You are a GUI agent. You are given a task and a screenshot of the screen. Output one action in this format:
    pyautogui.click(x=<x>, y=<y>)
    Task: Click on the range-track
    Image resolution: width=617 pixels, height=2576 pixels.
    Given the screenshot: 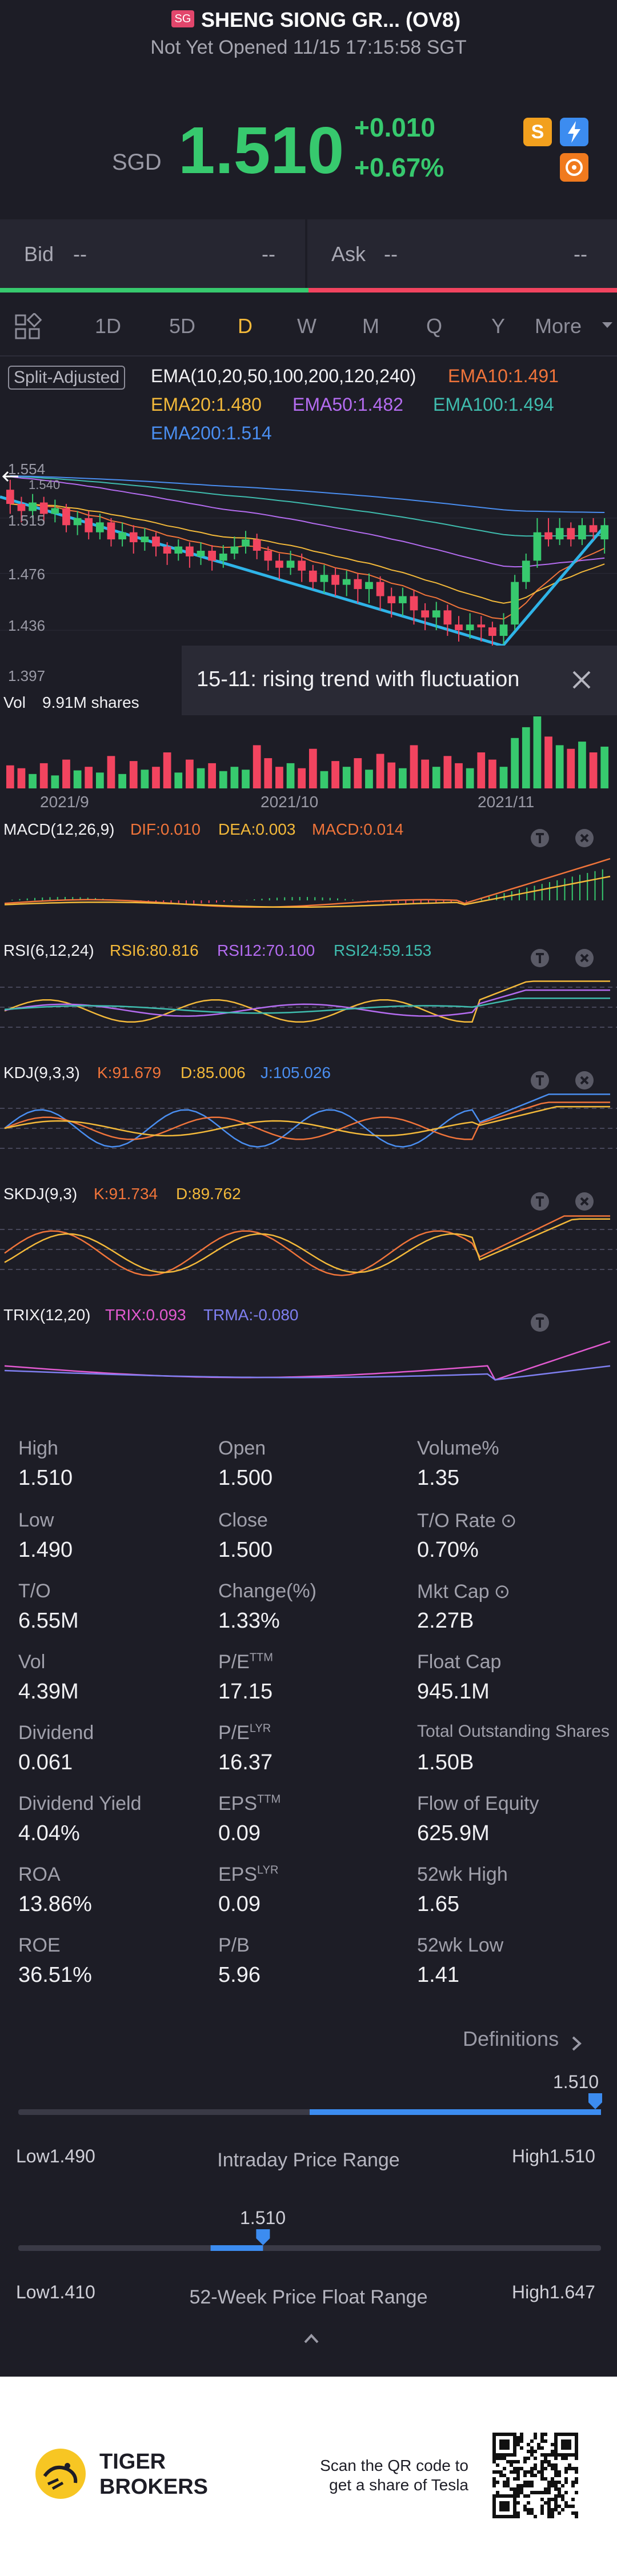 What is the action you would take?
    pyautogui.click(x=309, y=2248)
    